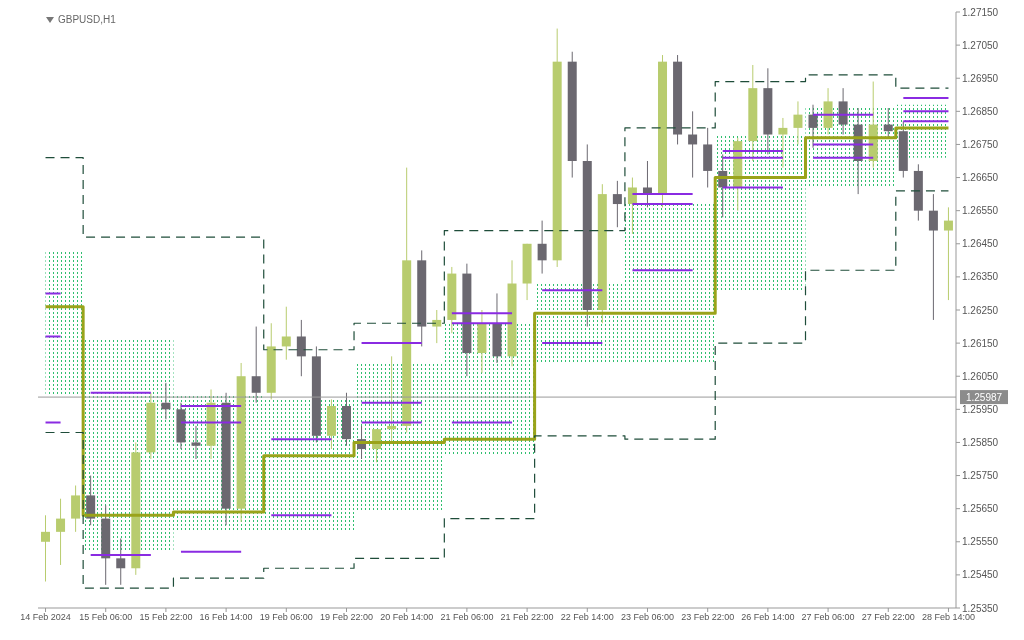 Image resolution: width=1024 pixels, height=640 pixels. I want to click on y-tick-label: 1.26450, so click(980, 244).